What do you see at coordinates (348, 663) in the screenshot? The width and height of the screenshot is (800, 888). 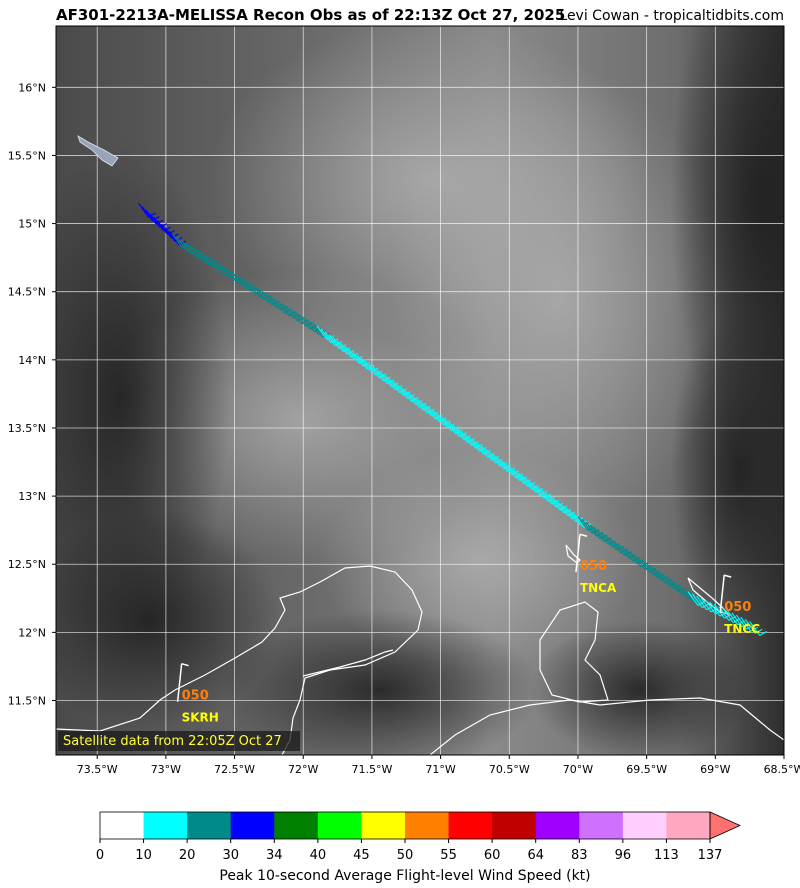 I see `coastline-paraguana` at bounding box center [348, 663].